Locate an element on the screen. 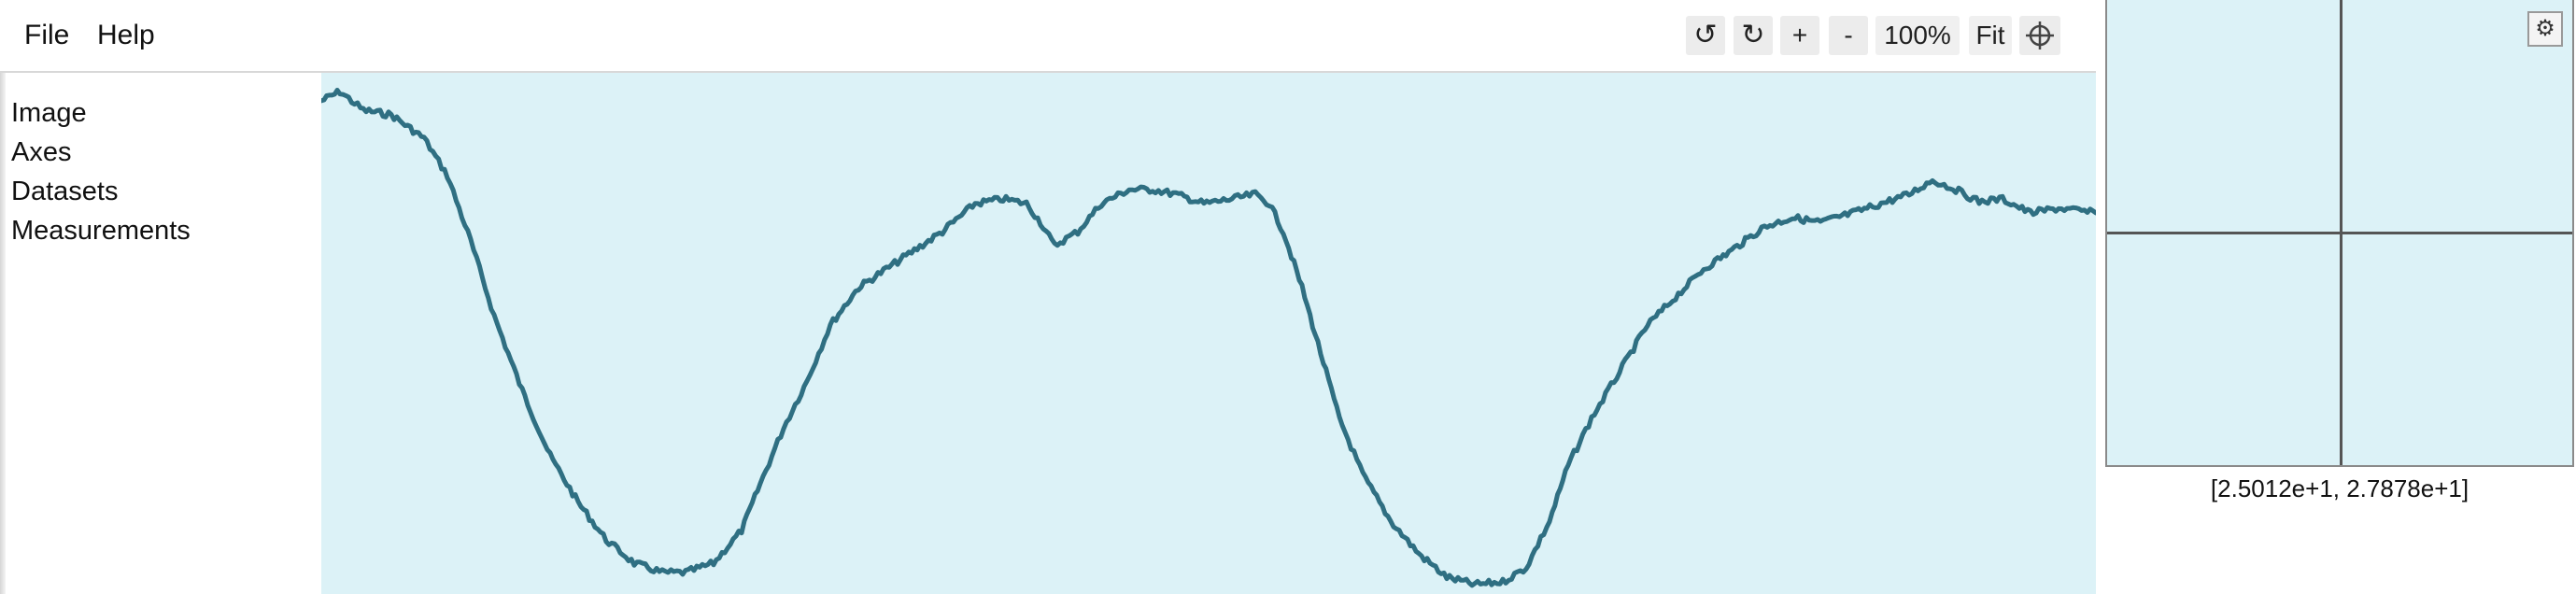  fit-button: Fit is located at coordinates (1990, 35).